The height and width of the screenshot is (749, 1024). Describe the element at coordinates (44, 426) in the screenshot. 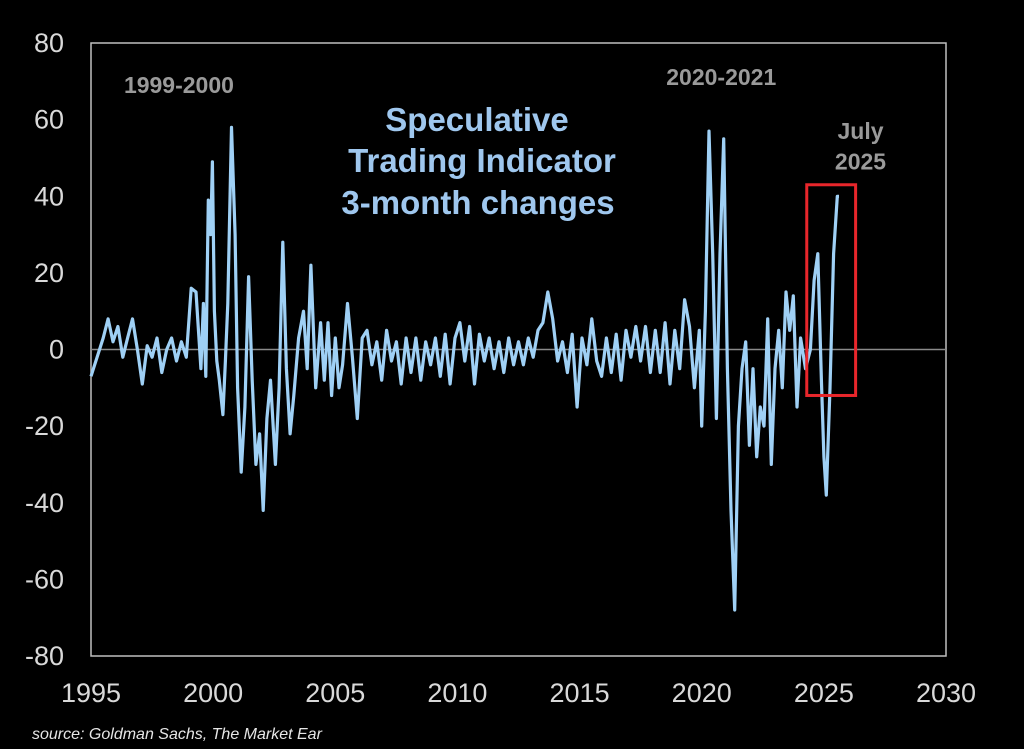

I see `y-tick-label: -20` at that location.